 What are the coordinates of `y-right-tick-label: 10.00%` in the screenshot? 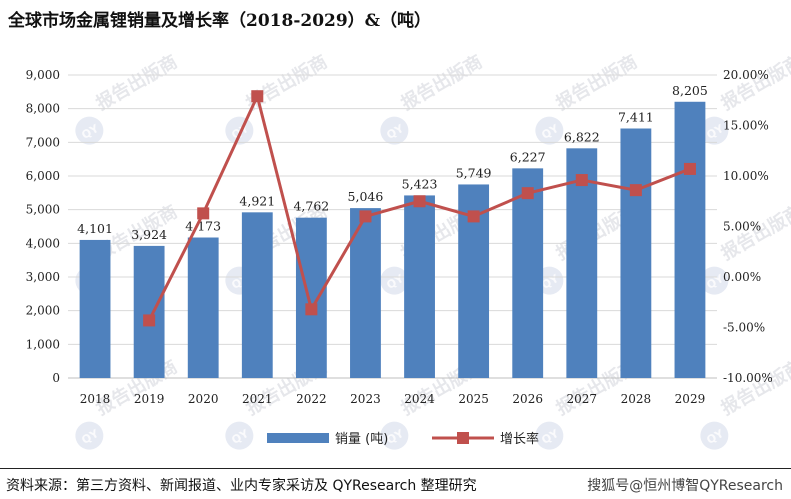 It's located at (746, 176).